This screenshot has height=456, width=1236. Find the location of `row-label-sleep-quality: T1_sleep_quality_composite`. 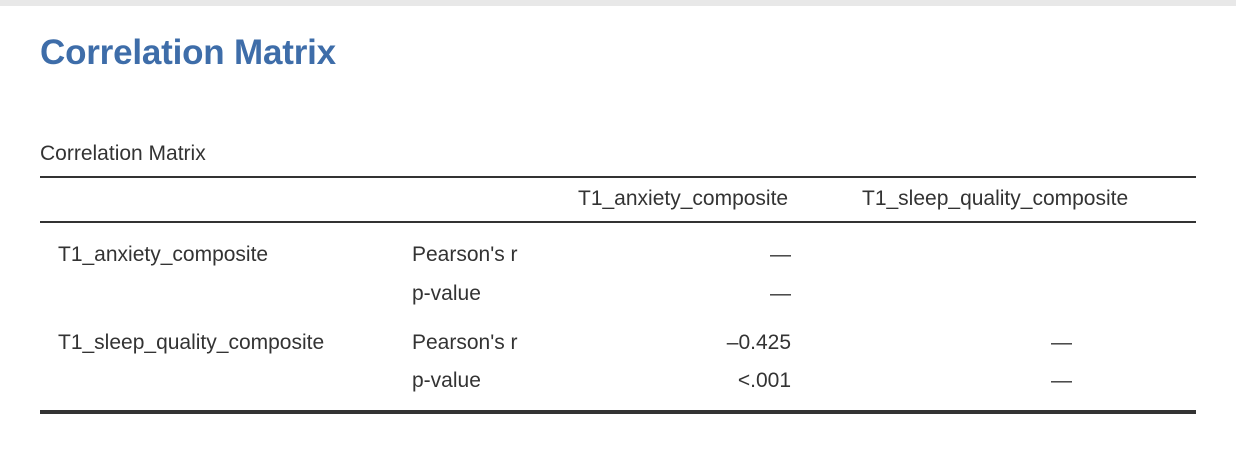

row-label-sleep-quality: T1_sleep_quality_composite is located at coordinates (191, 342).